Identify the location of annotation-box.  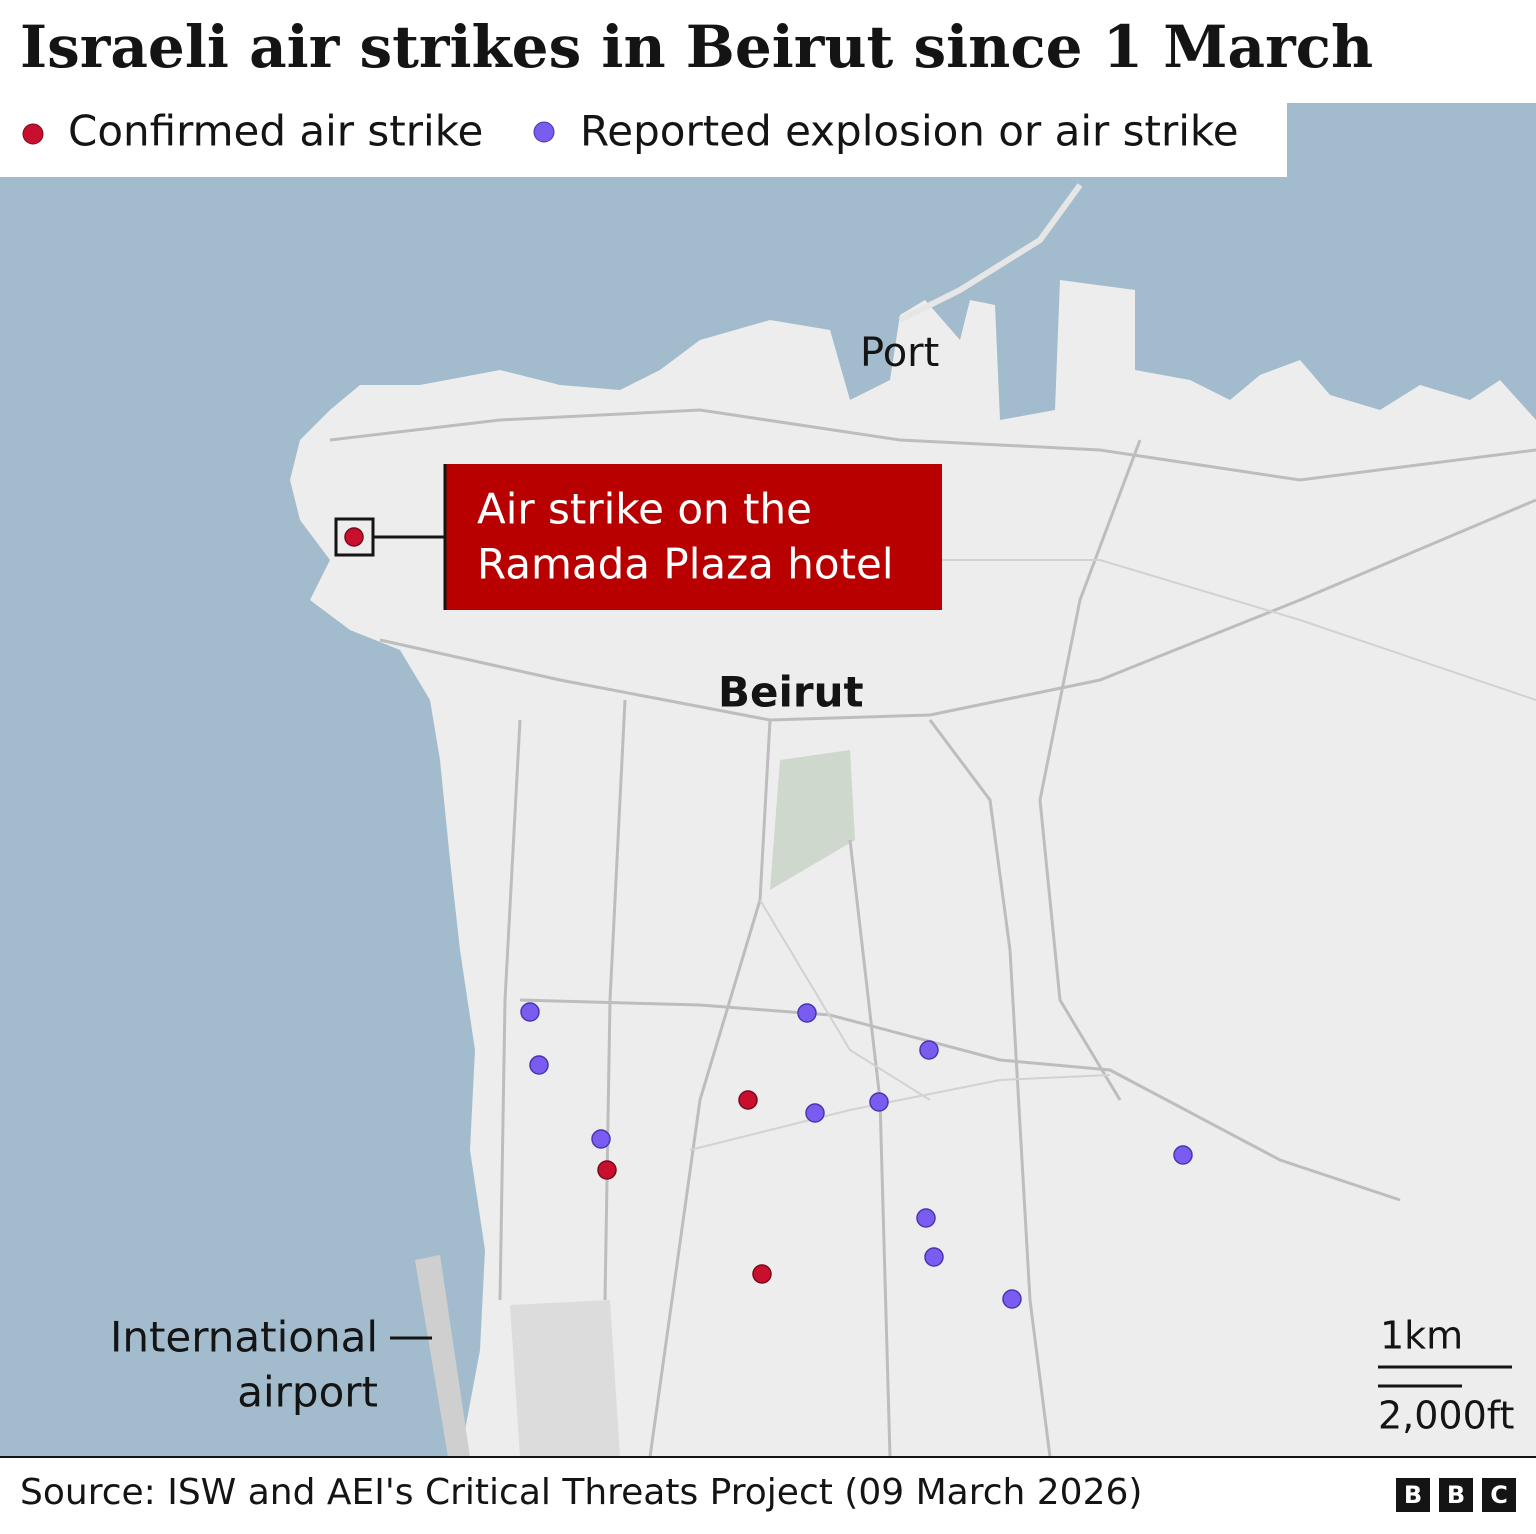
(693, 537).